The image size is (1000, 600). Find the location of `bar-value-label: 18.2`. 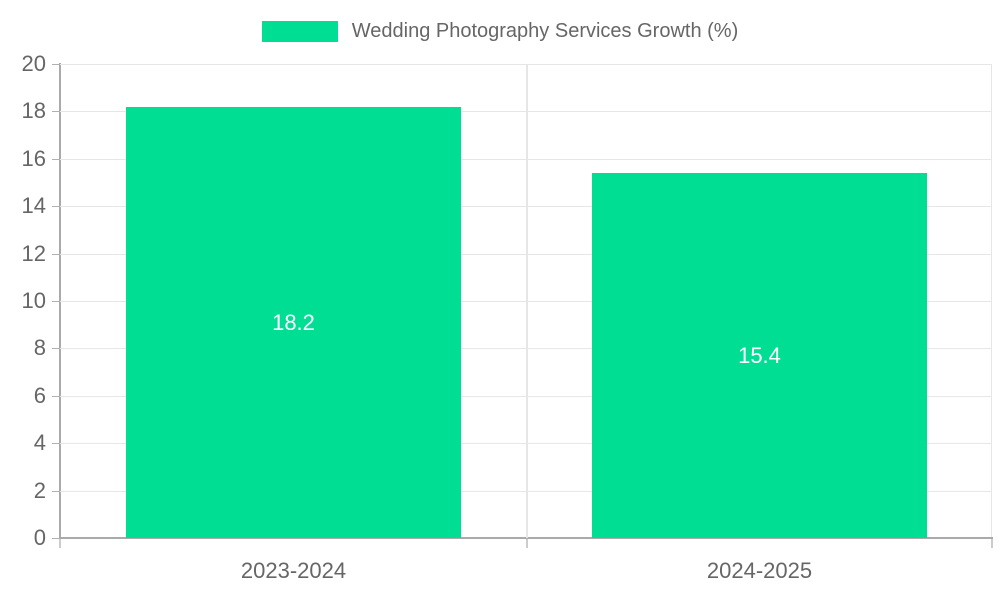

bar-value-label: 18.2 is located at coordinates (293, 322).